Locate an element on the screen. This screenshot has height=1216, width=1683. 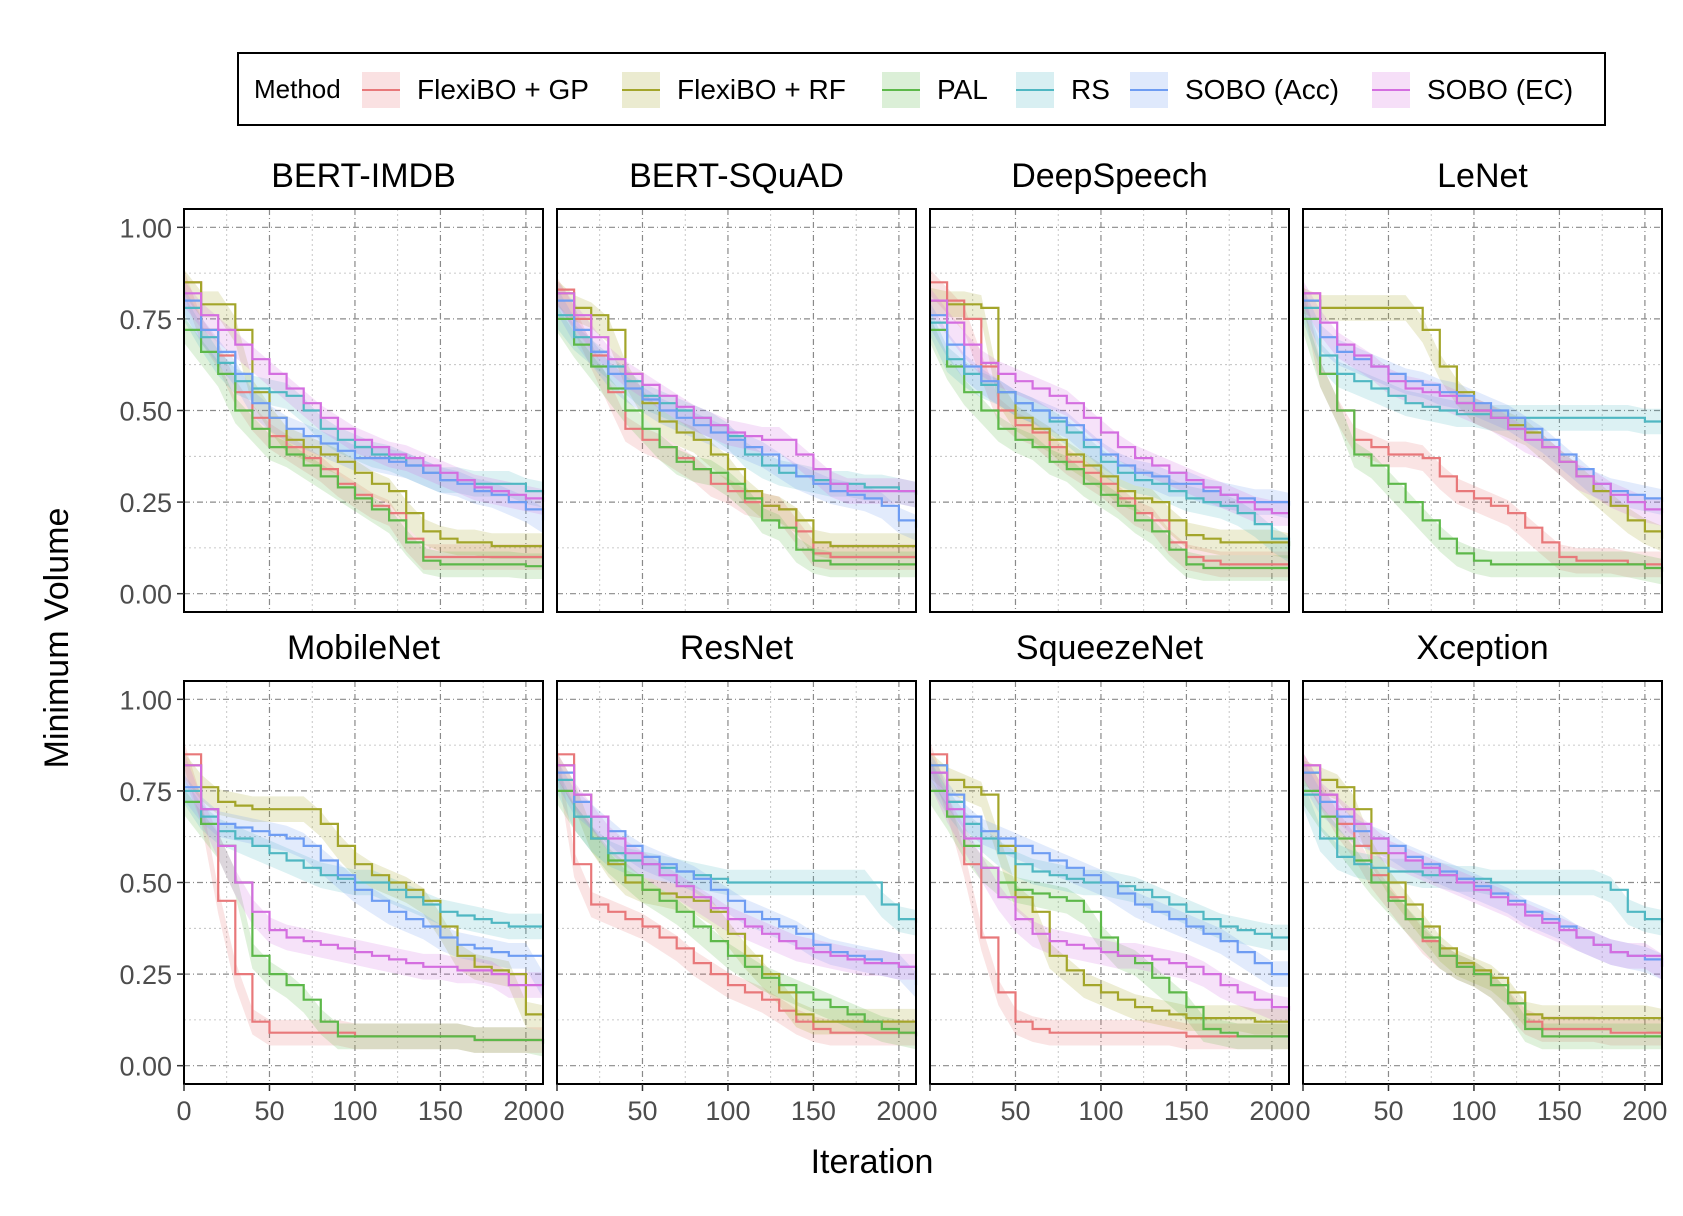
facet-panel: BERT-SQuAD is located at coordinates (737, 385).